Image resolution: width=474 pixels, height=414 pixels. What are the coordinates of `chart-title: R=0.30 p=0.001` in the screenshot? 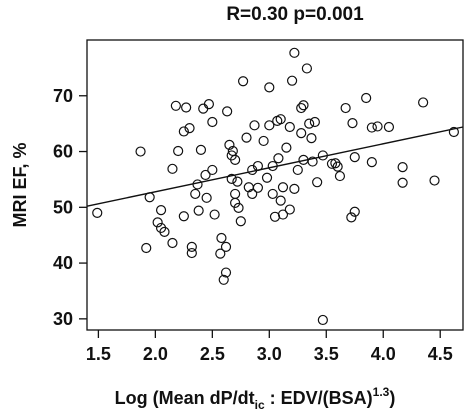 It's located at (295, 14).